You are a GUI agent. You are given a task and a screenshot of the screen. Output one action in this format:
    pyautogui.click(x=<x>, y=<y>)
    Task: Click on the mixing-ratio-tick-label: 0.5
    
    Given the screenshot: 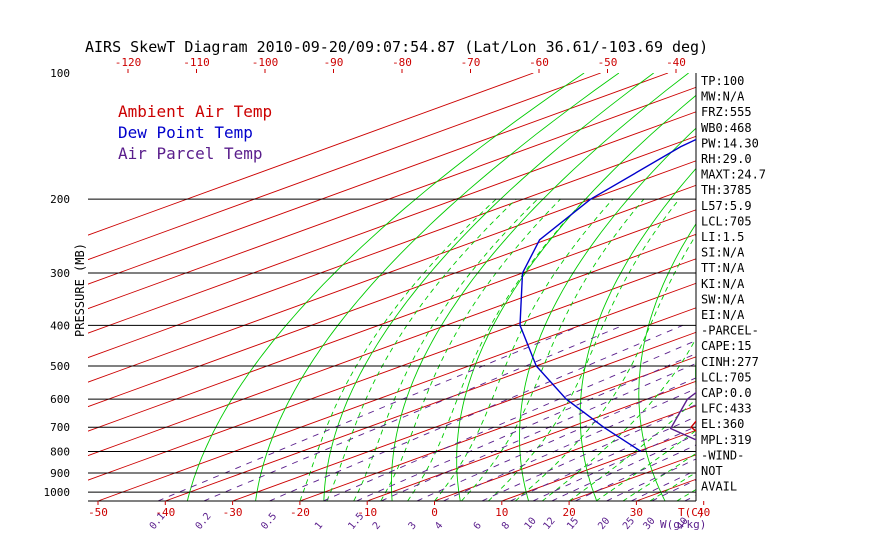 What is the action you would take?
    pyautogui.click(x=269, y=521)
    